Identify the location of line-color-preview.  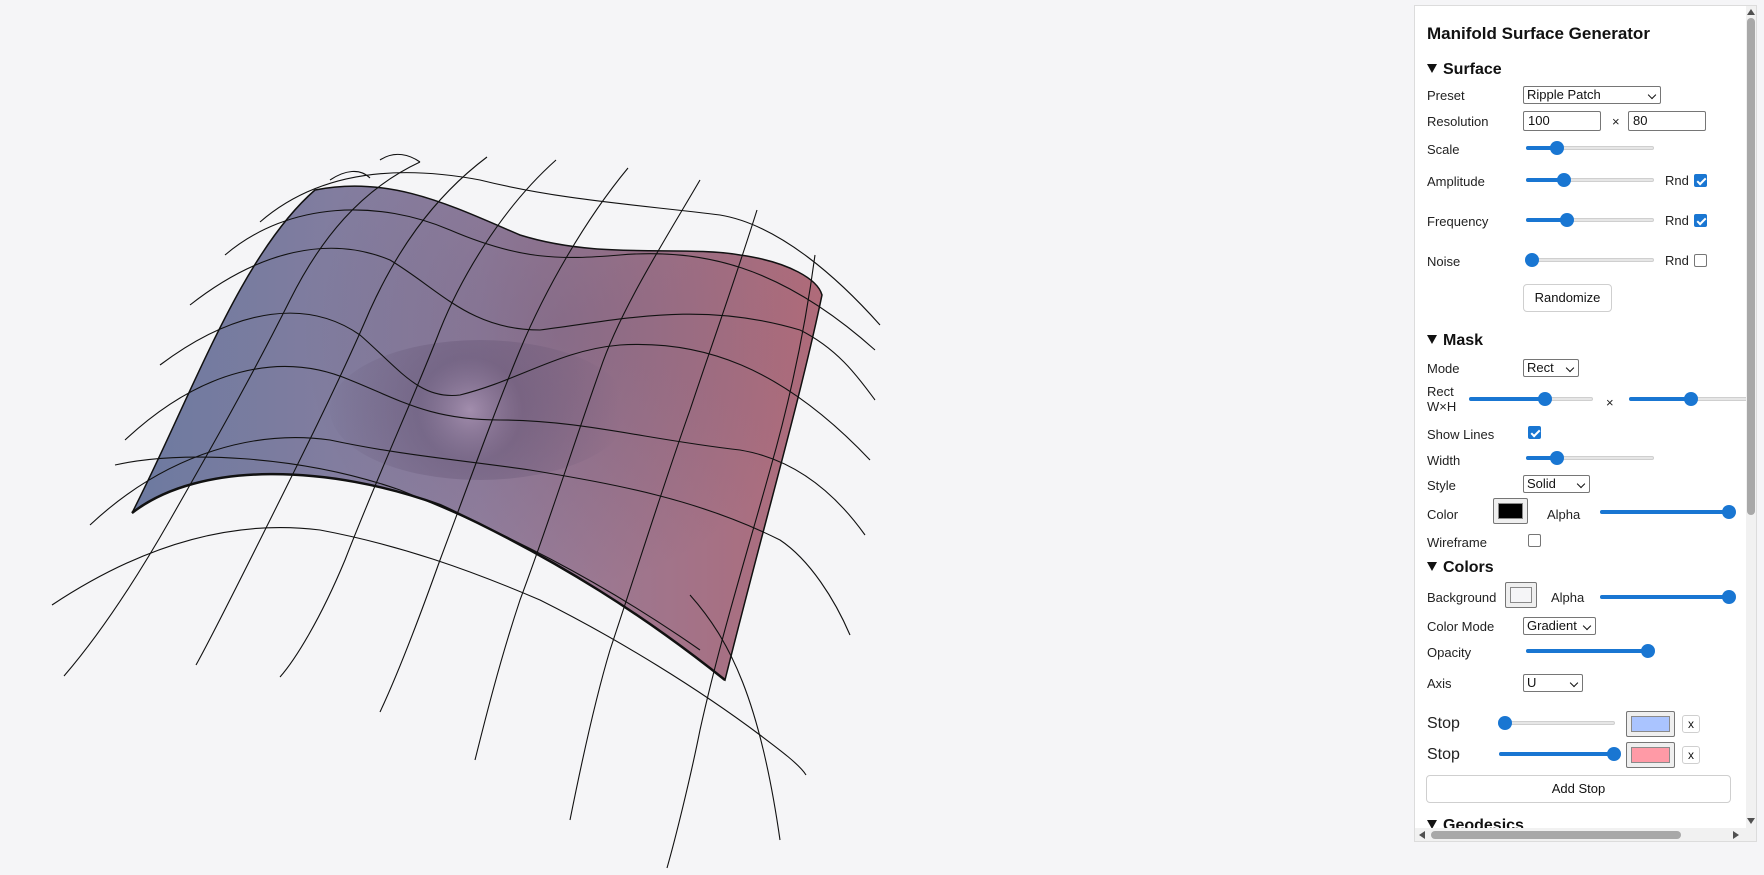
(1510, 511).